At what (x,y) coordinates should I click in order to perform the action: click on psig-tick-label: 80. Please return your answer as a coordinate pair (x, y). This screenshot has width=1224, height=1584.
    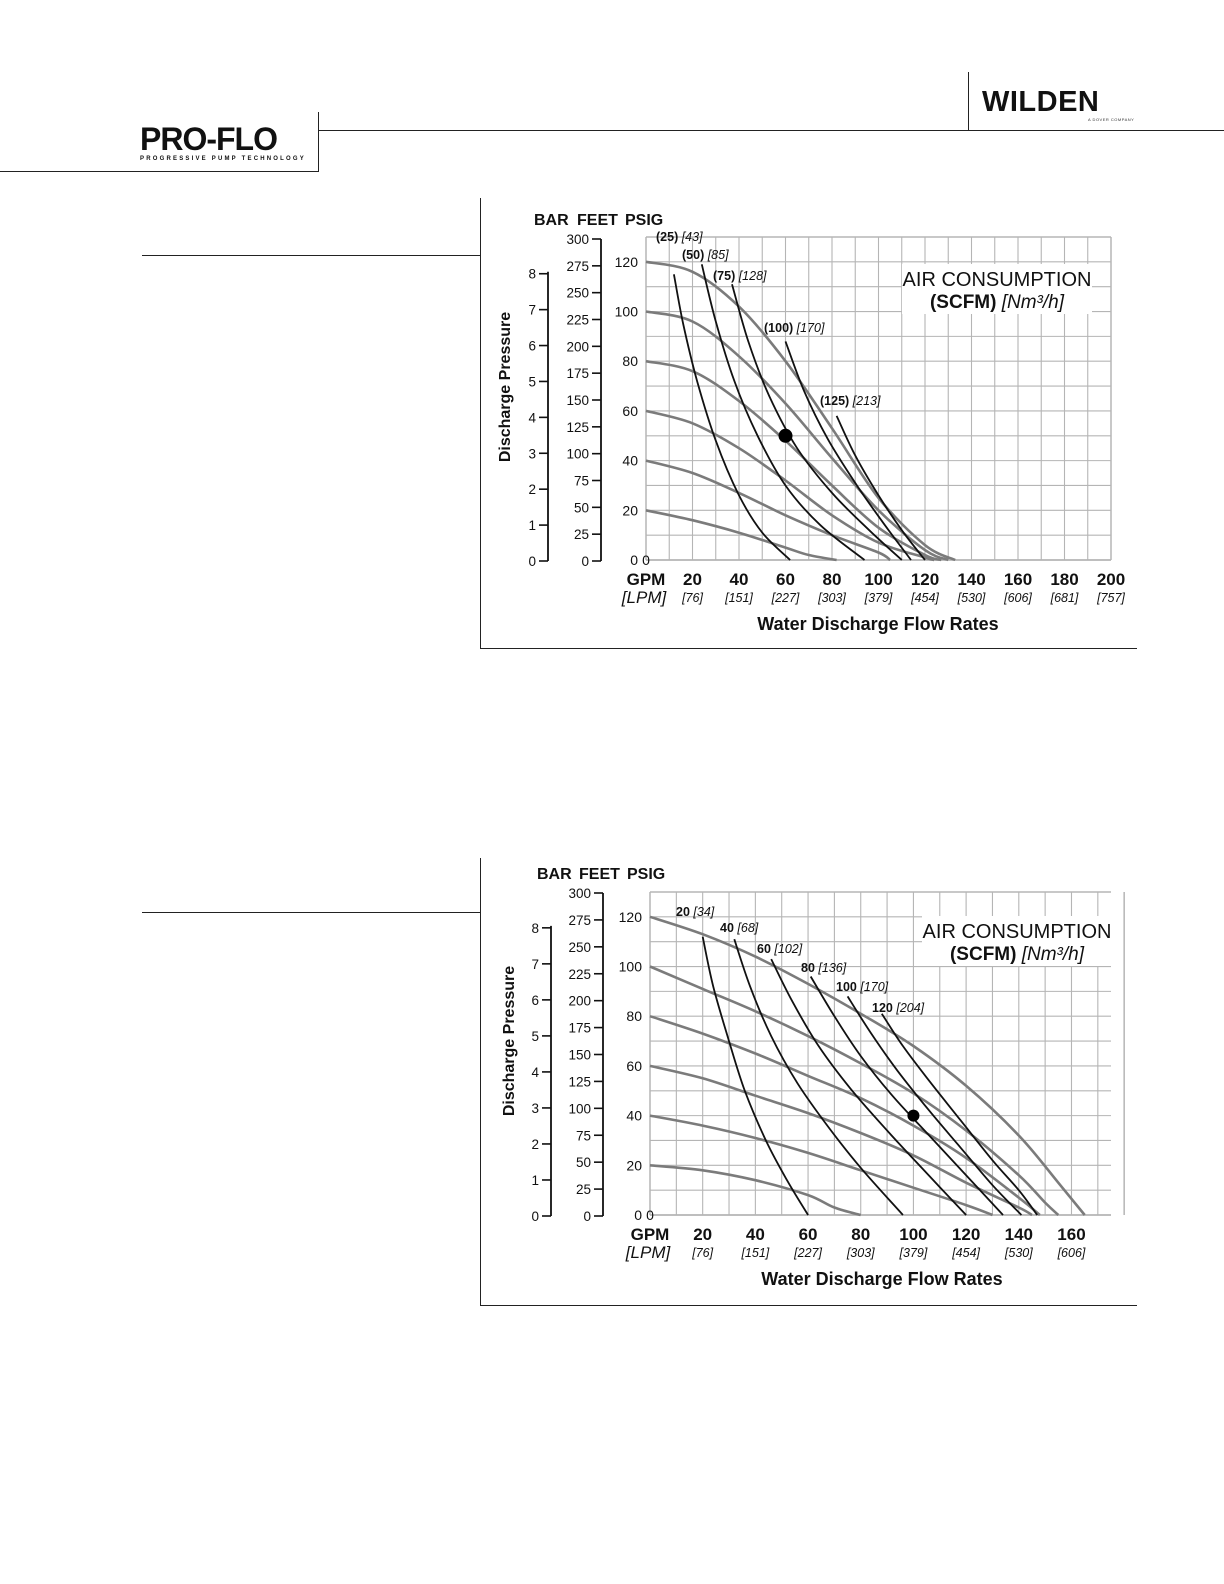
    Looking at the image, I should click on (634, 1016).